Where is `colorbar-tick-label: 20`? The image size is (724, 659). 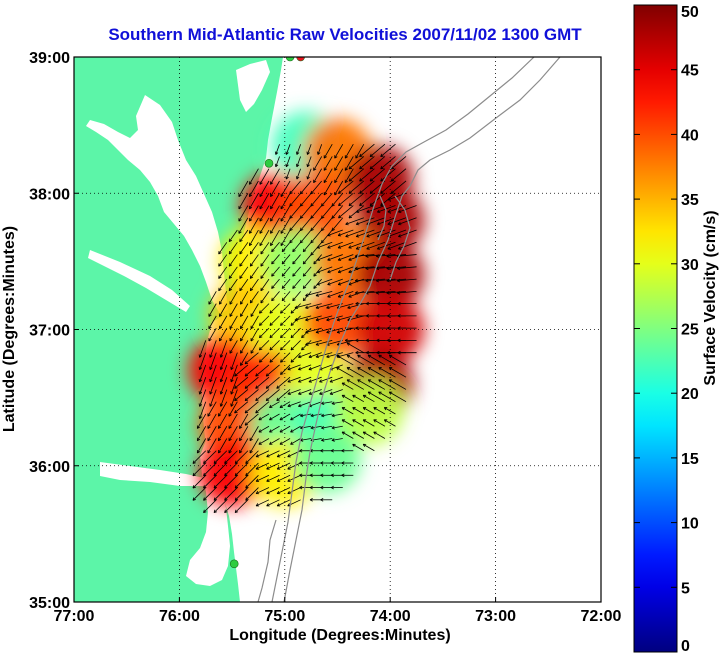 colorbar-tick-label: 20 is located at coordinates (690, 394).